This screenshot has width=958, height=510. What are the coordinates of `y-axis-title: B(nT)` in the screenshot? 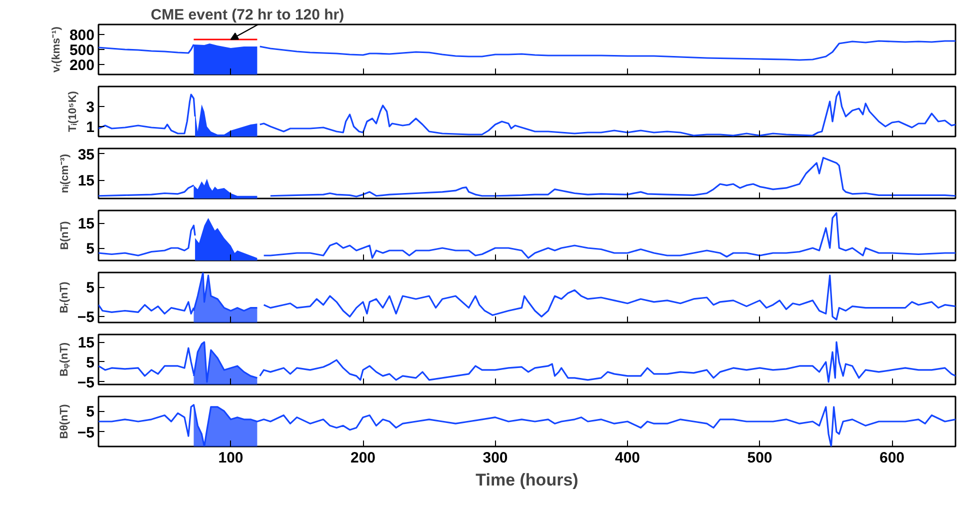 It's located at (64, 235).